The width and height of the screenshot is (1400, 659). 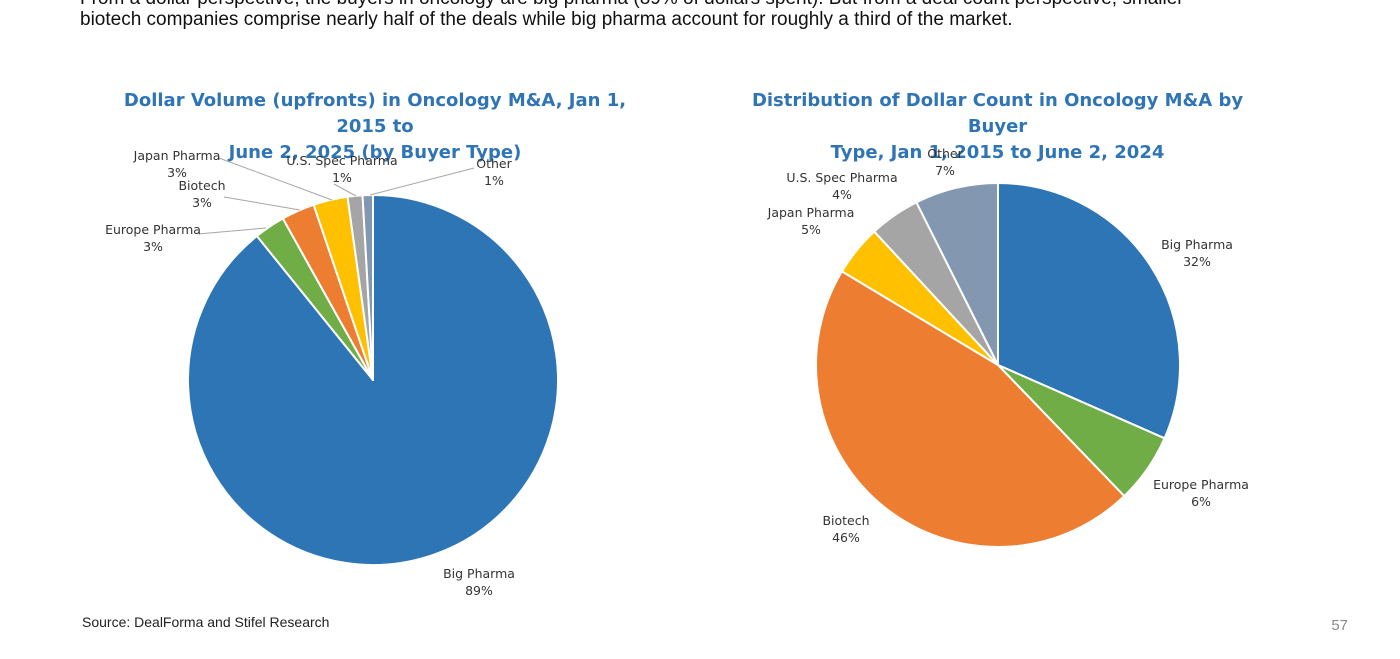 I want to click on source-note: Source: DealForma and Stifel Research, so click(x=206, y=622).